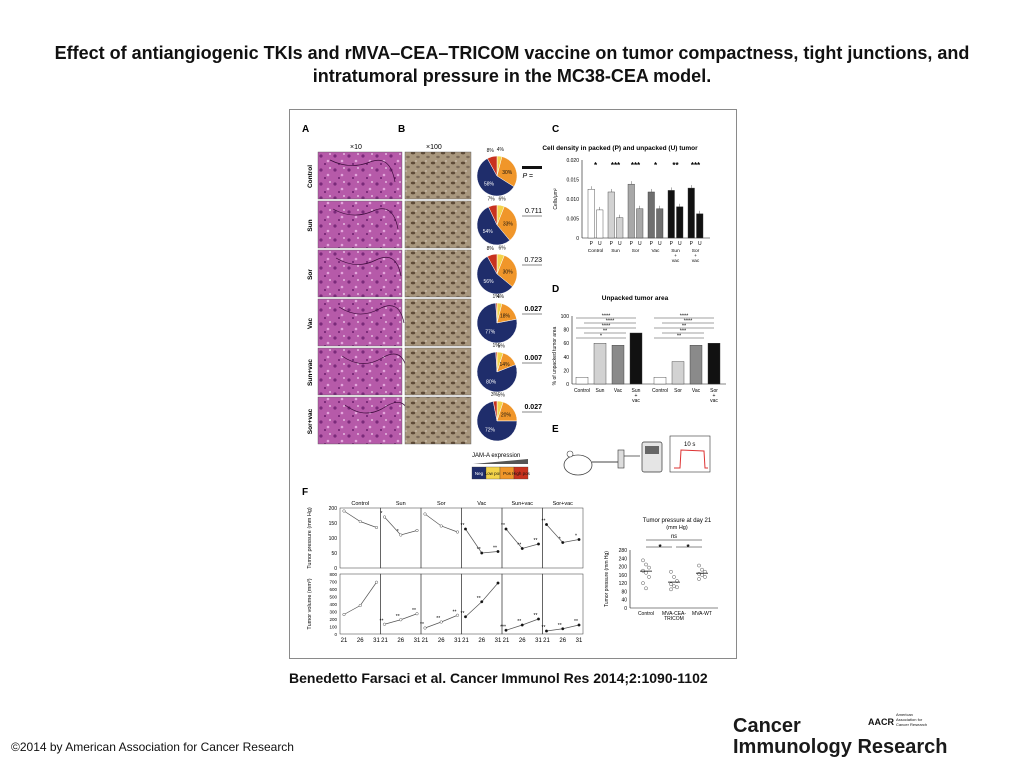 Image resolution: width=1024 pixels, height=768 pixels. What do you see at coordinates (333, 524) in the screenshot?
I see `pressure-y-tick: 150` at bounding box center [333, 524].